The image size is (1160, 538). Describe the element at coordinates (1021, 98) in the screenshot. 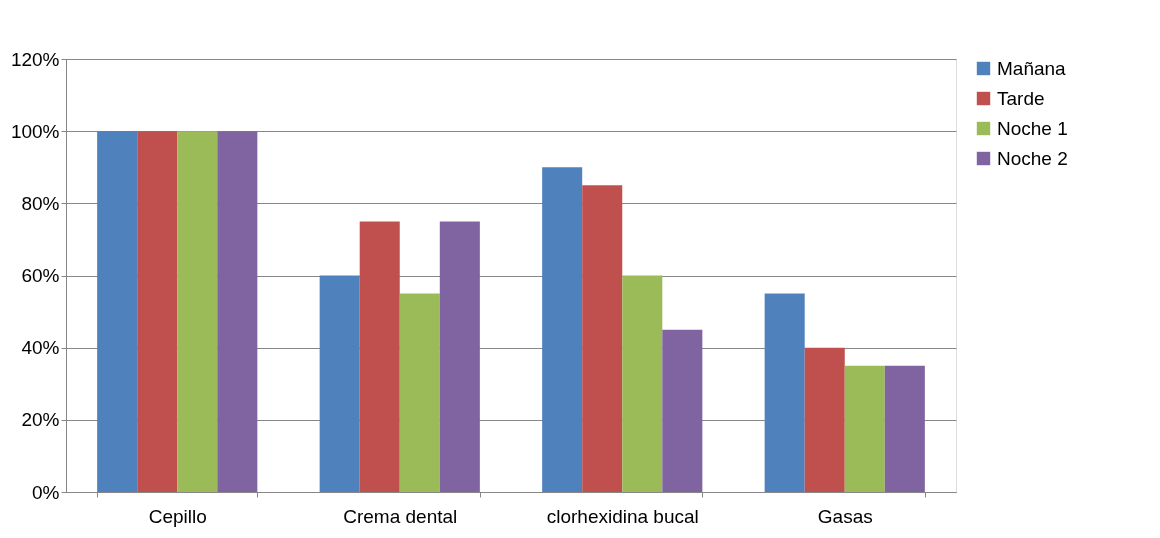

I see `legend-label: Tarde` at that location.